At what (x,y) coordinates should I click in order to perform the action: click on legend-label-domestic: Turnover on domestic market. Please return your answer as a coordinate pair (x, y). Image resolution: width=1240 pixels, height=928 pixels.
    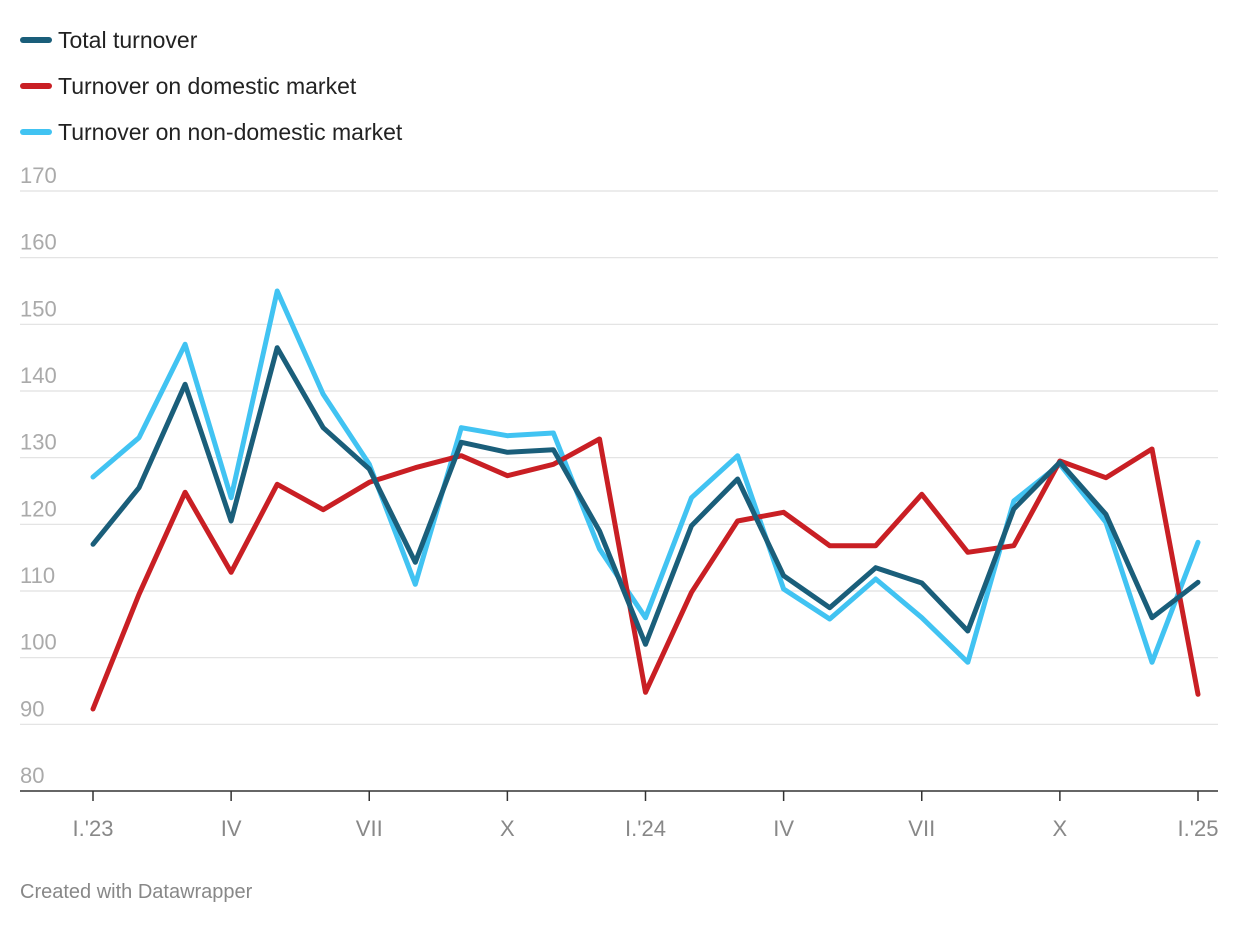
    Looking at the image, I should click on (207, 85).